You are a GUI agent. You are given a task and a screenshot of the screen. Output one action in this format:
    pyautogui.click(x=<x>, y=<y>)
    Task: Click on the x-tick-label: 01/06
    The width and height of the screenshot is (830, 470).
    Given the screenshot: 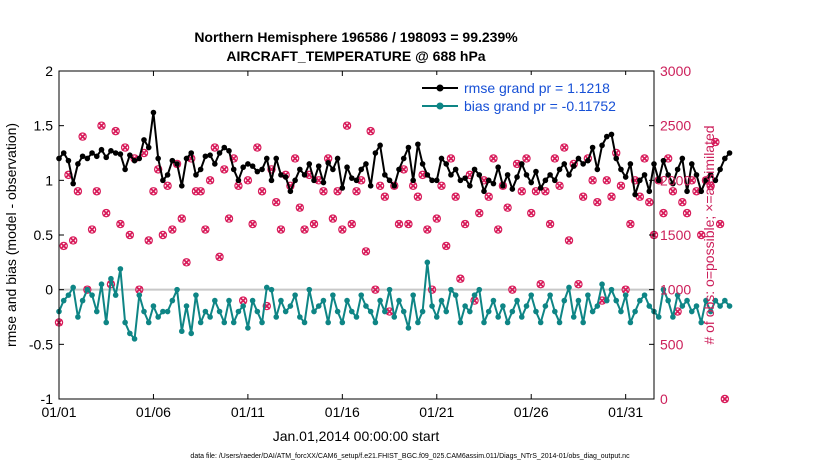 What is the action you would take?
    pyautogui.click(x=153, y=412)
    